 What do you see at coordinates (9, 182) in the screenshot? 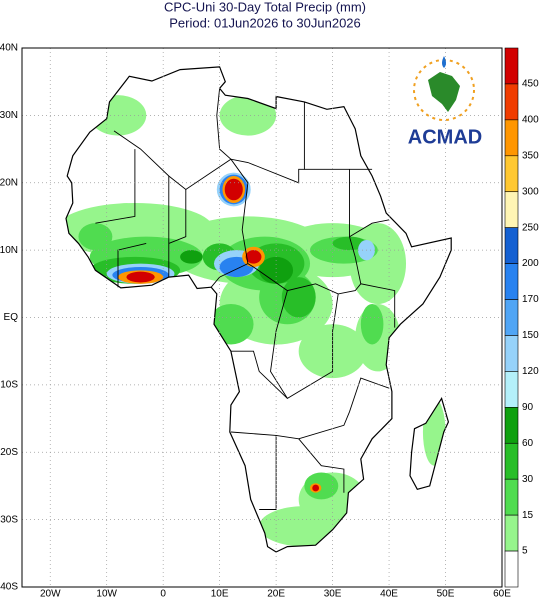
I see `lat-label: 20N` at bounding box center [9, 182].